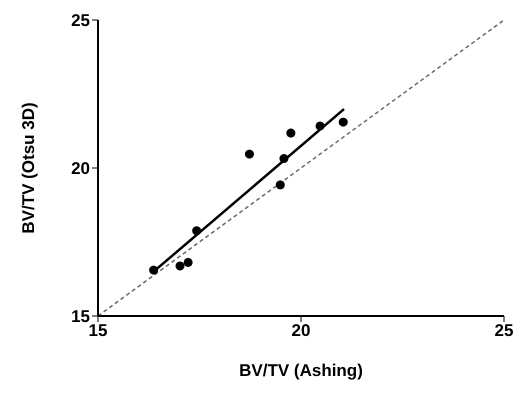 This screenshot has height=414, width=530. What do you see at coordinates (80, 20) in the screenshot?
I see `y-tick-label: 25` at bounding box center [80, 20].